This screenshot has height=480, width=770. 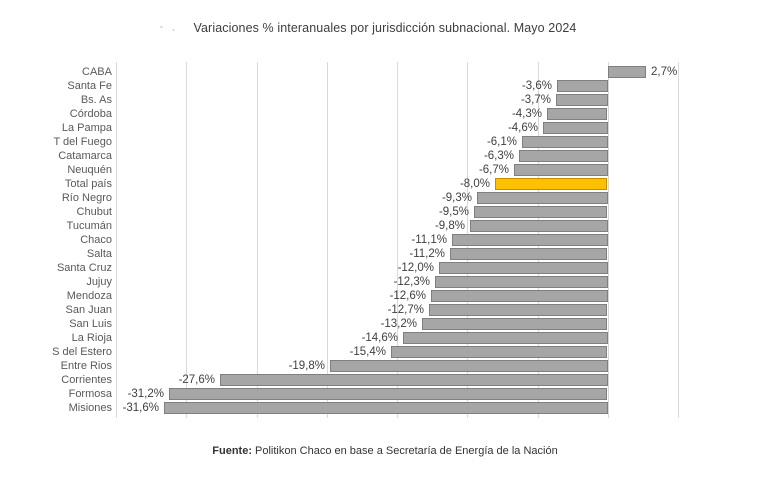 What do you see at coordinates (96, 100) in the screenshot?
I see `category-label: Bs. As` at bounding box center [96, 100].